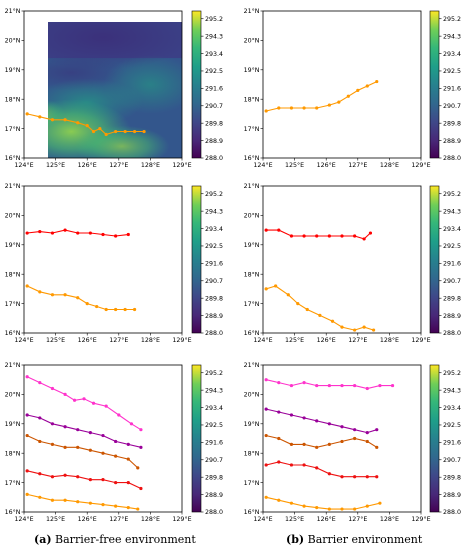 Image resolution: width=467 pixels, height=550 pixels. Describe the element at coordinates (13, 99) in the screenshot. I see `y-tick-label: 18°N` at that location.